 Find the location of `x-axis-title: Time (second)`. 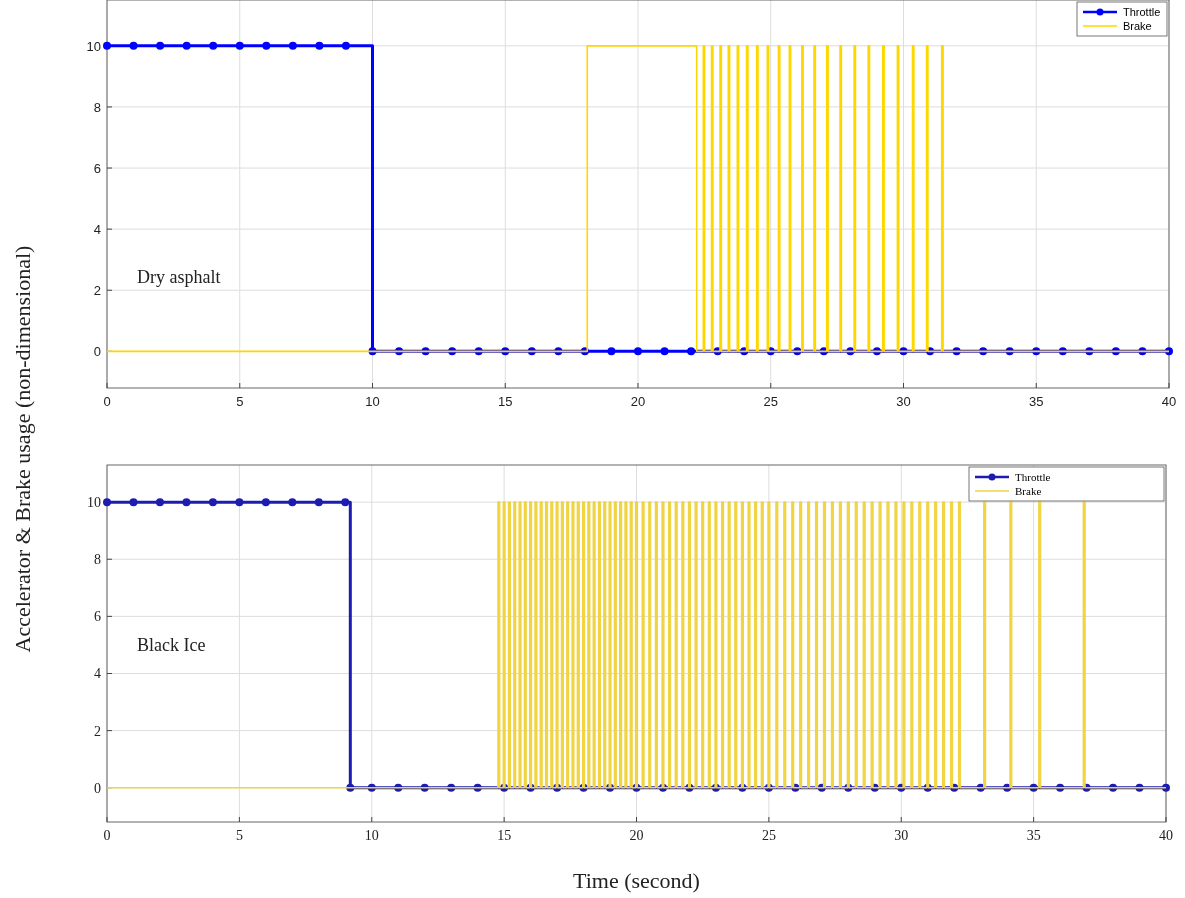

x-axis-title: Time (second) is located at coordinates (636, 880).